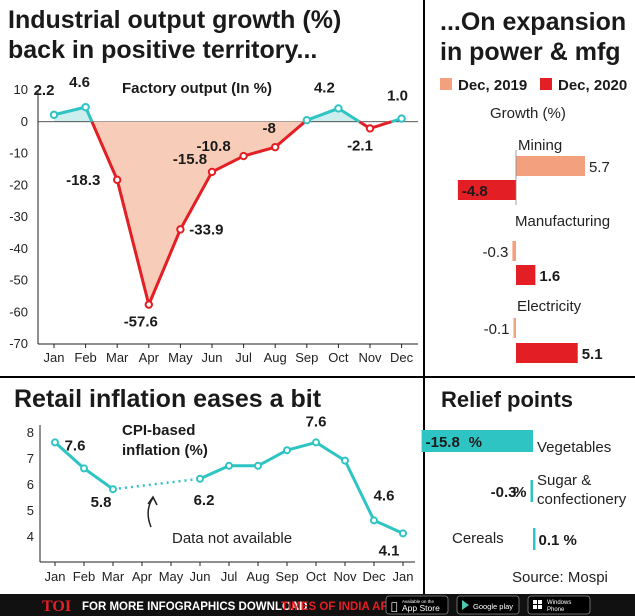  I want to click on retail-xtick: Feb, so click(84, 576).